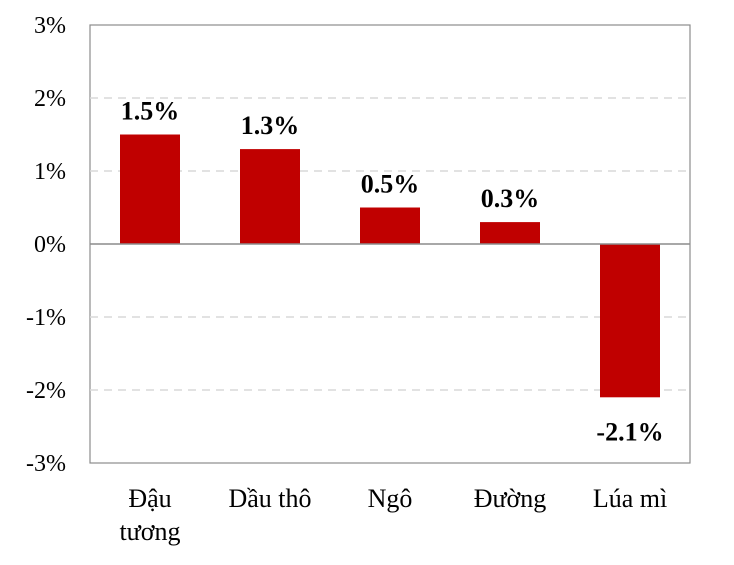 This screenshot has height=565, width=734. I want to click on y-tick-label: -3%, so click(46, 464).